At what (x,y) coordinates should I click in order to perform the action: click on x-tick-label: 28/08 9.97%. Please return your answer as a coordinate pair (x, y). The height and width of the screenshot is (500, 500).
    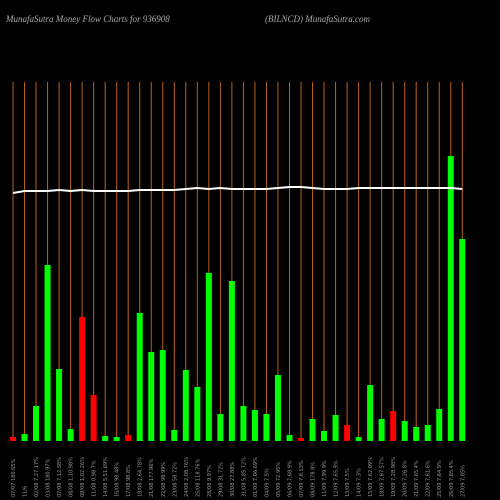
    Looking at the image, I should click on (210, 481).